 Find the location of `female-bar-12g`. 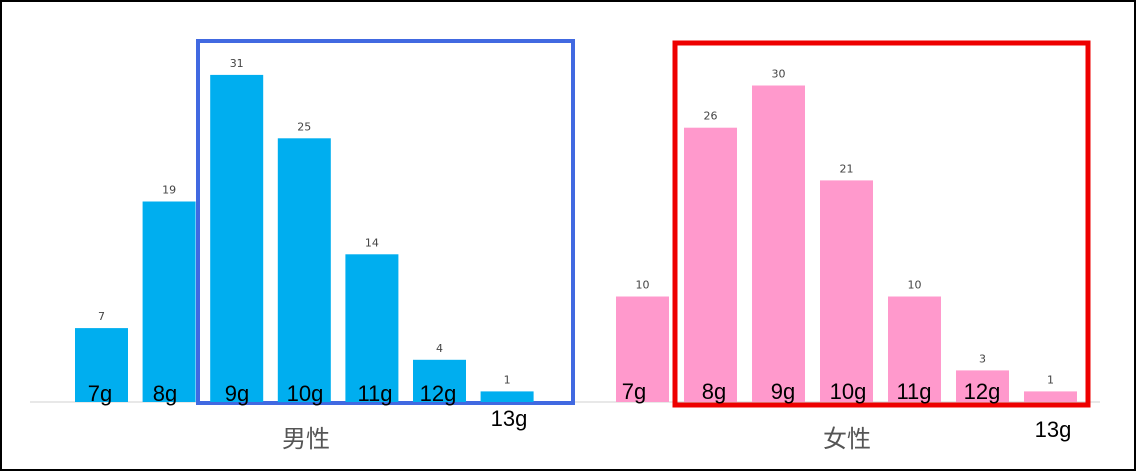

female-bar-12g is located at coordinates (982, 386).